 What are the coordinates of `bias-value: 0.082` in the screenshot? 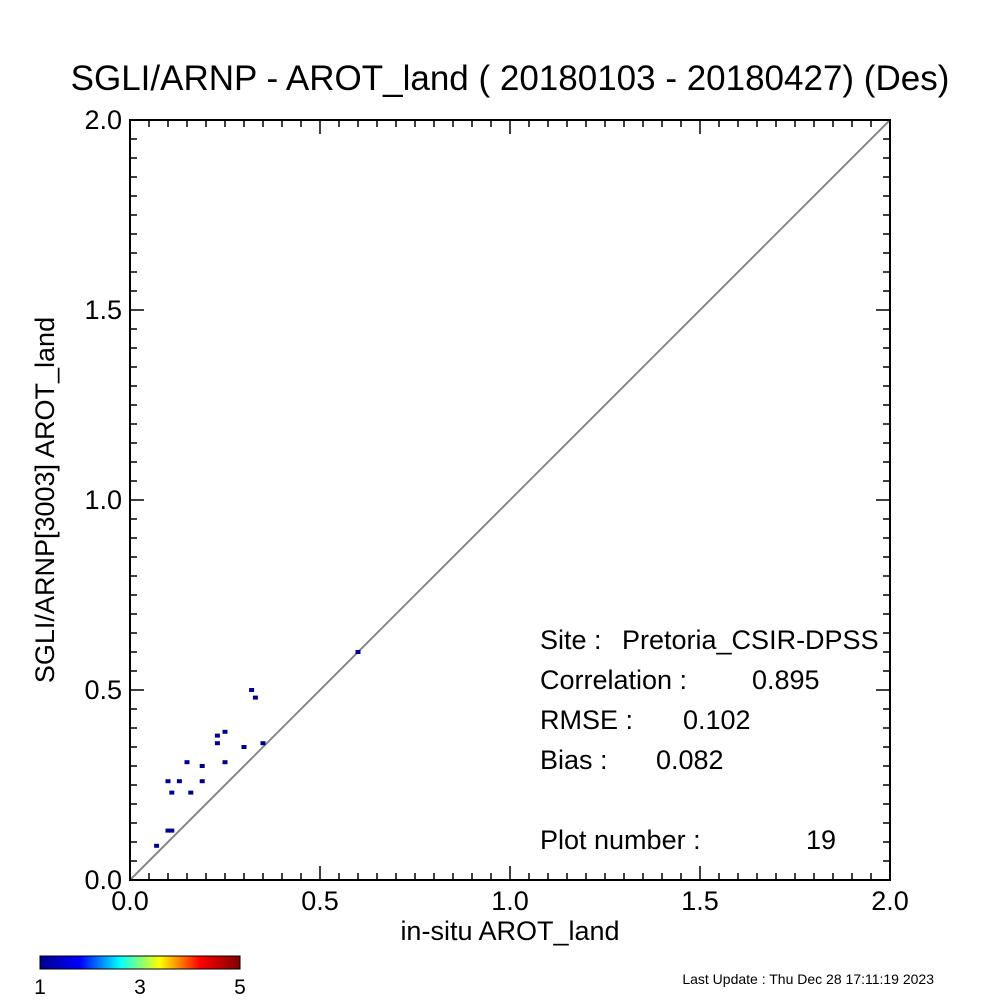 It's located at (690, 760).